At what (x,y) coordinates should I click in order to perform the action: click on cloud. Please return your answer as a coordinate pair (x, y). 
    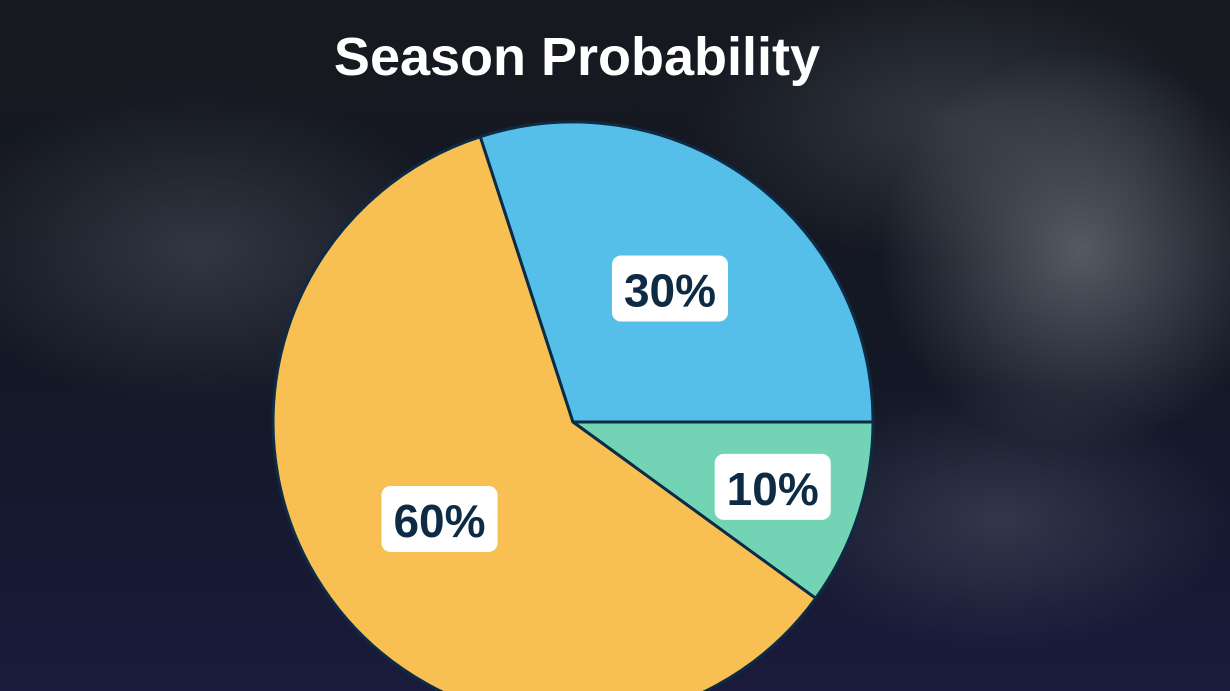
    Looking at the image, I should click on (1000, 520).